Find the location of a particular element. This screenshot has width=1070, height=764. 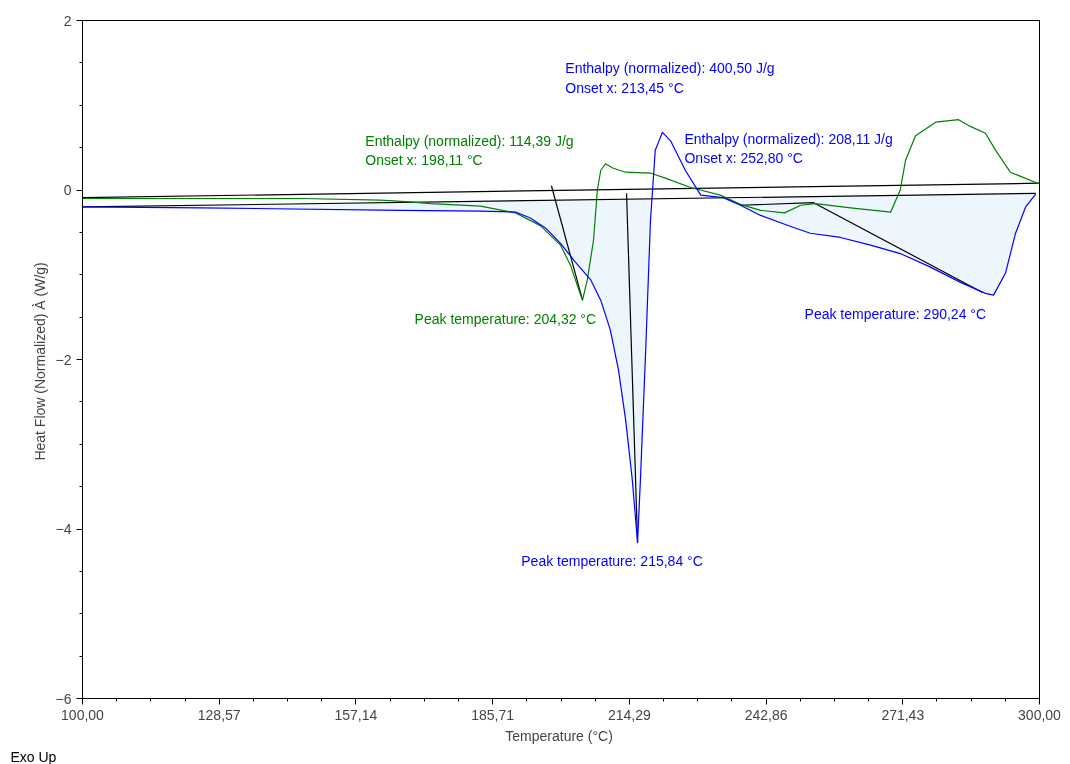

y-axis-title: Heat Flow (Normalized) À (W/g) is located at coordinates (39, 361).